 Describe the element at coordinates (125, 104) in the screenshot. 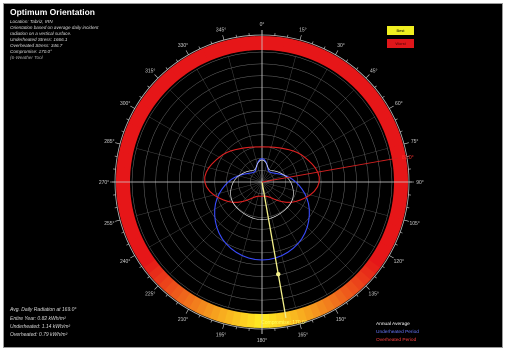

I see `angle-label: 300°` at that location.